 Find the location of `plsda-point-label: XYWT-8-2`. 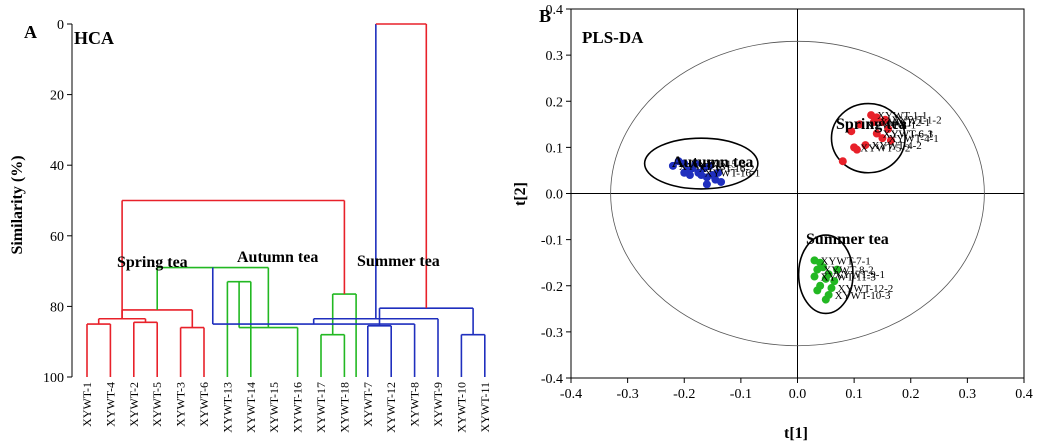

plsda-point-label: XYWT-8-2 is located at coordinates (848, 271).